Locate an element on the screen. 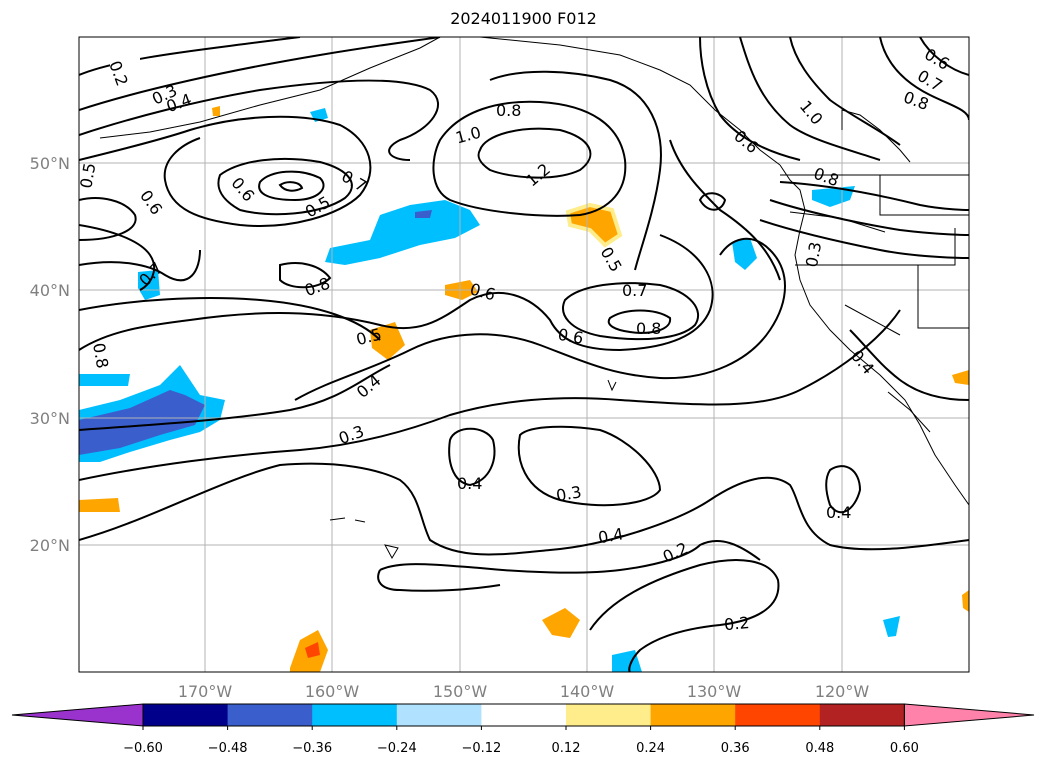 This screenshot has height=765, width=1047. colorbar-tick-label: −0.36 is located at coordinates (312, 748).